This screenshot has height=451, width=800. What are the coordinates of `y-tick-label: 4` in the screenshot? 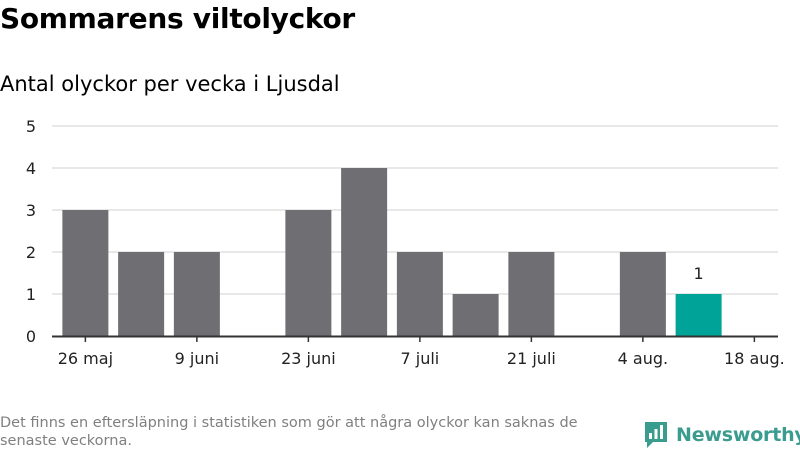 It's located at (31, 168).